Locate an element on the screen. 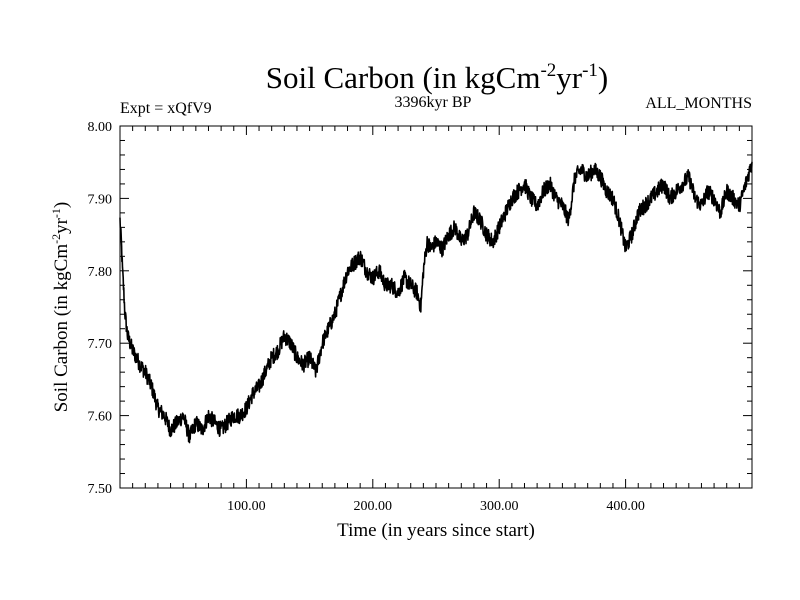  x-tick-label: 300.00 is located at coordinates (499, 506).